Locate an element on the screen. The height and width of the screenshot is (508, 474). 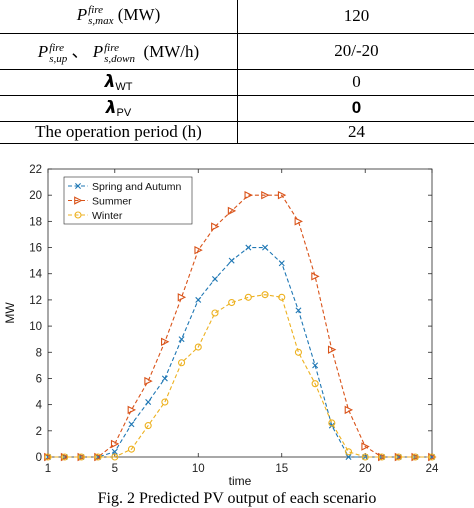
param-lambda-wt-cell: λWT is located at coordinates (119, 82).